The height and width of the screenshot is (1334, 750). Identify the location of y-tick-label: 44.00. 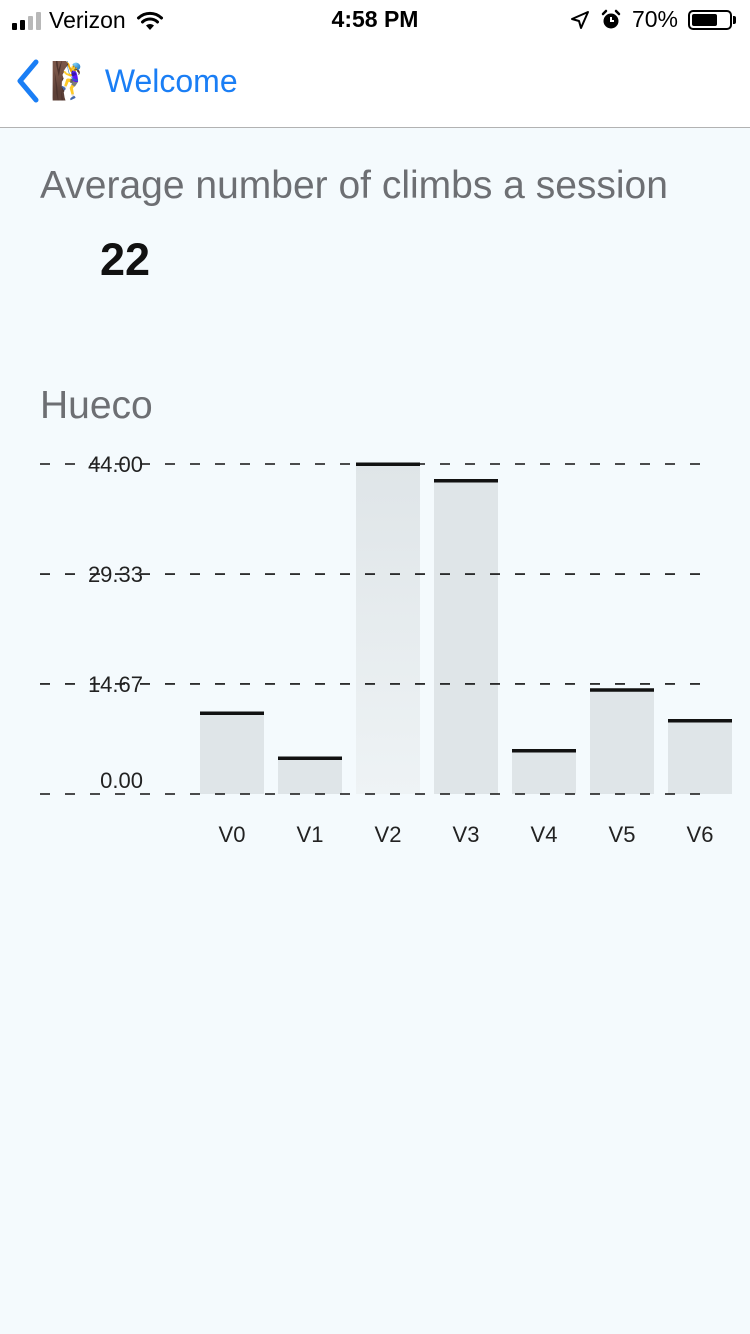
(115, 464).